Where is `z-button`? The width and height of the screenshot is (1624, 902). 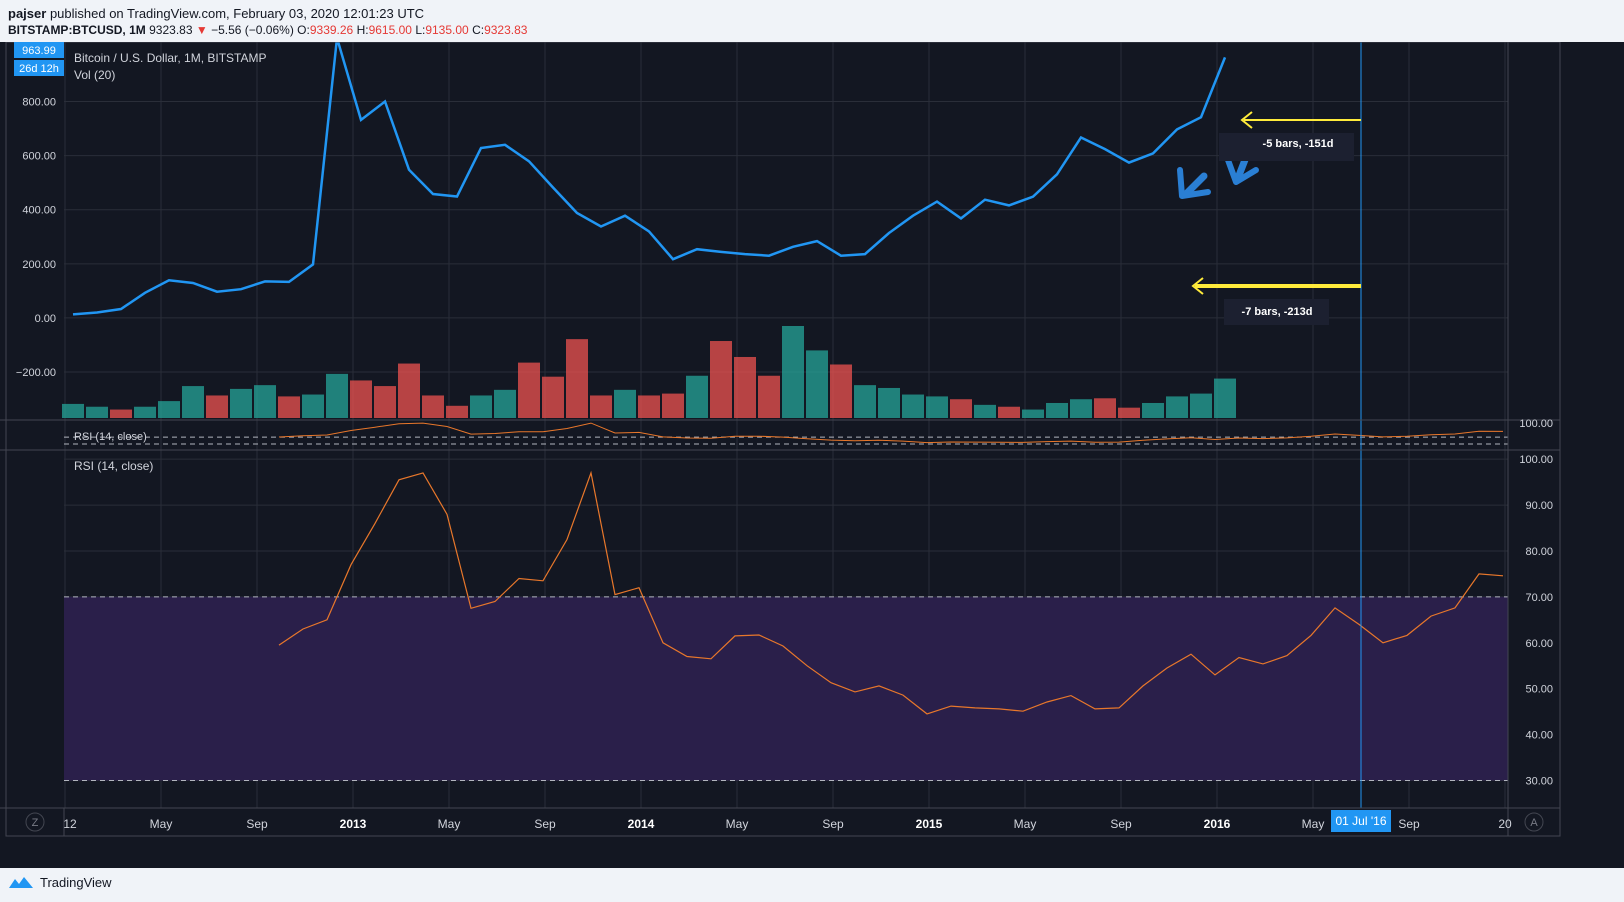
z-button is located at coordinates (35, 822).